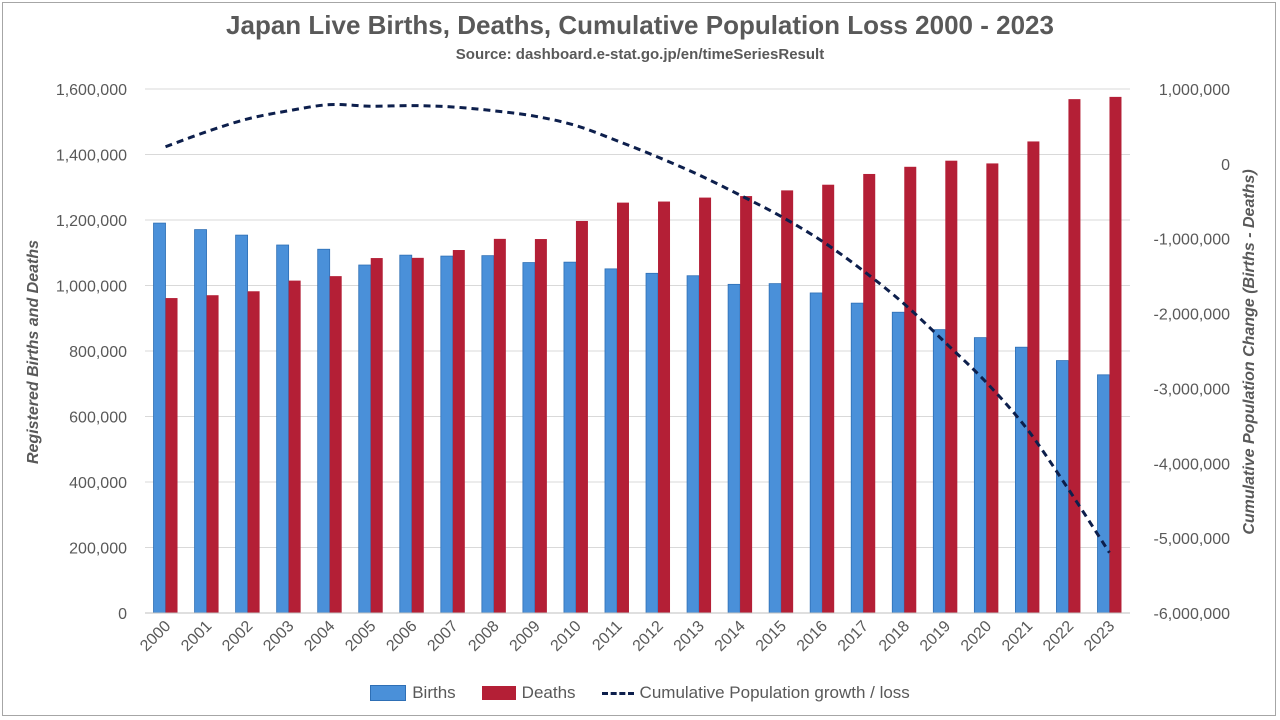 Image resolution: width=1280 pixels, height=720 pixels. Describe the element at coordinates (360, 636) in the screenshot. I see `x-tick-label: 2005` at that location.